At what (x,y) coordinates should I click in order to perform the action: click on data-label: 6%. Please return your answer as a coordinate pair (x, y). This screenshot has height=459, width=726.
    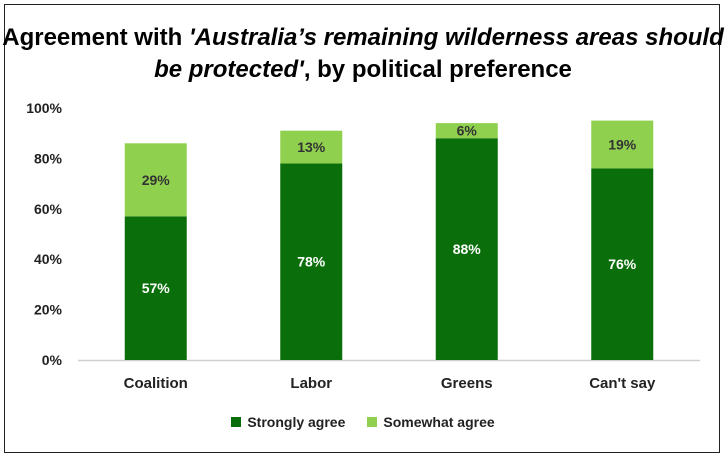
    Looking at the image, I should click on (467, 131).